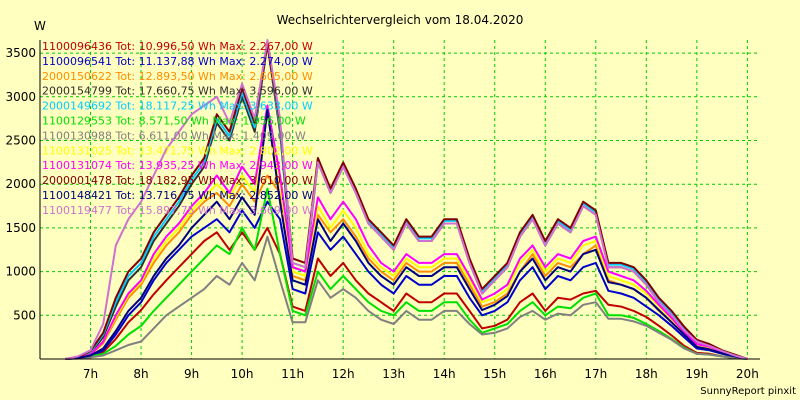  I want to click on x-tick-label: 8h, so click(140, 374).